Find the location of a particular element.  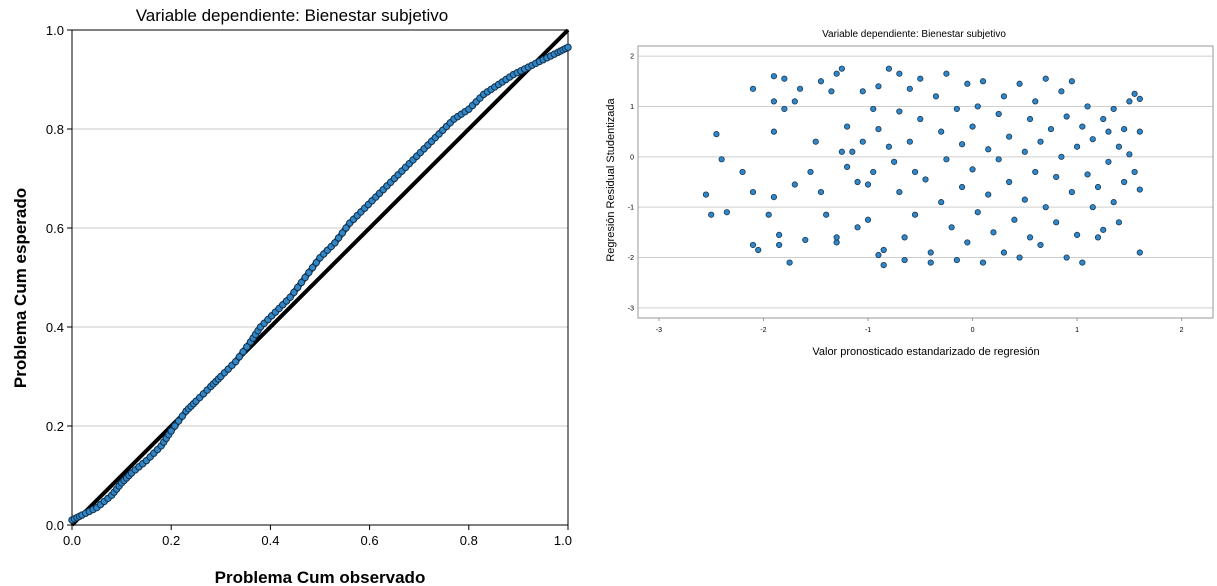

scatter-y-tick-label: 2 is located at coordinates (632, 57).